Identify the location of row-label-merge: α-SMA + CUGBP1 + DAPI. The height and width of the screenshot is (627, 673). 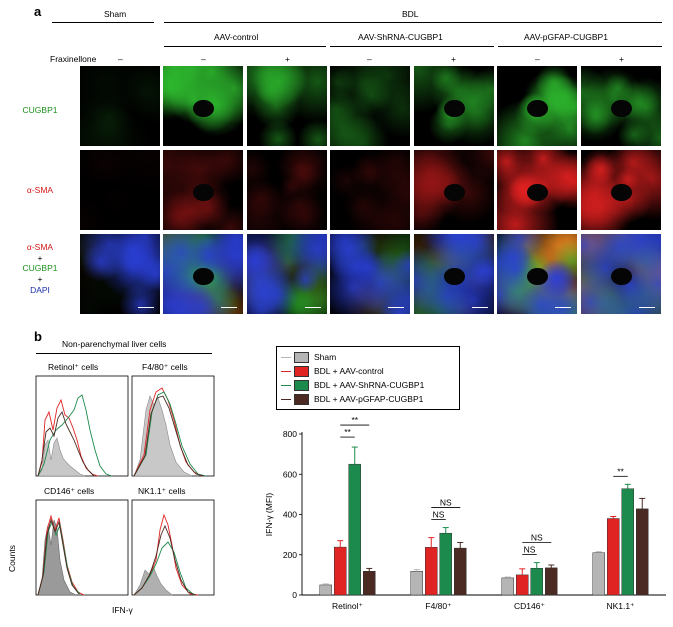
(40, 268).